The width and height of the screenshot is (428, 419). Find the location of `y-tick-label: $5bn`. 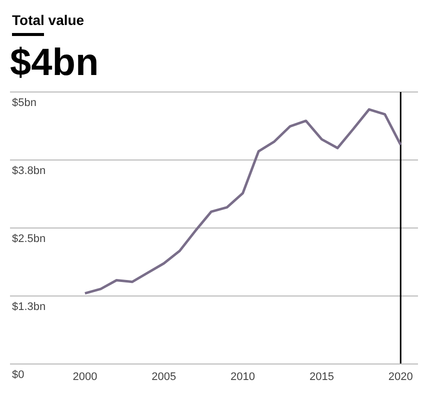

y-tick-label: $5bn is located at coordinates (24, 103).